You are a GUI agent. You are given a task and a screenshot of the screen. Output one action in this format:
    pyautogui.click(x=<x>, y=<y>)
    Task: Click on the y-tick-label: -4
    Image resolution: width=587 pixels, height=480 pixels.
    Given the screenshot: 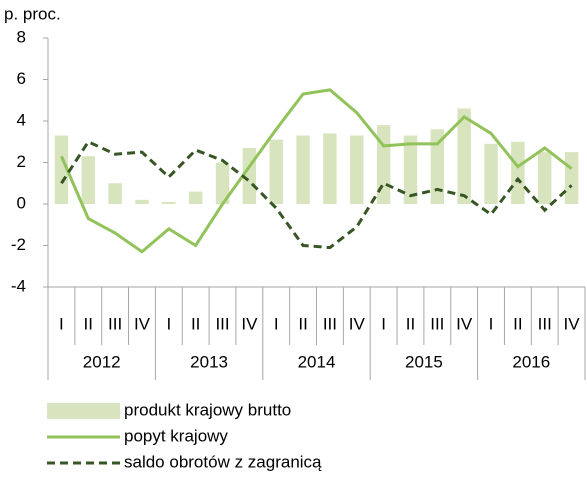 What is the action you would take?
    pyautogui.click(x=18, y=285)
    